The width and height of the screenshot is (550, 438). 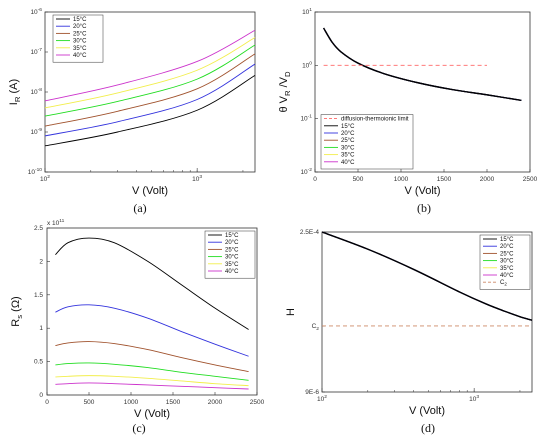 I want to click on legend: 15°C20°C25°C 30°C35°C40°CC2, so click(x=505, y=262).